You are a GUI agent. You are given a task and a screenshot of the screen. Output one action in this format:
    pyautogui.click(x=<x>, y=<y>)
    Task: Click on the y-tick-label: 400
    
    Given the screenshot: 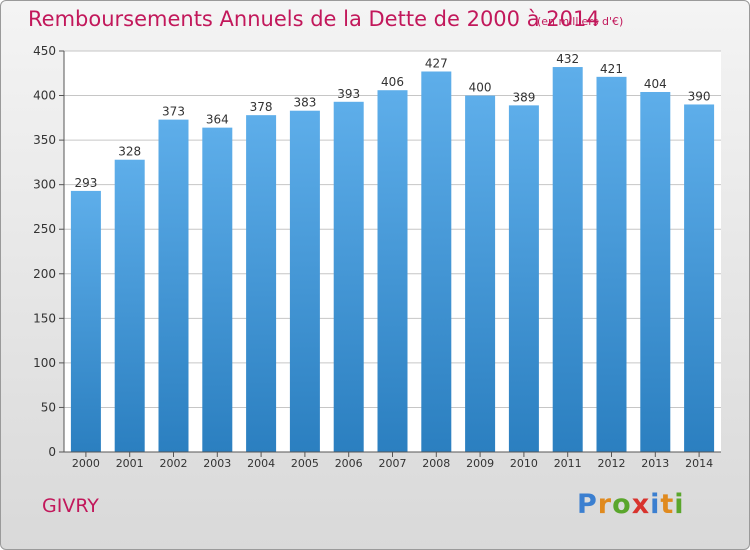 What is the action you would take?
    pyautogui.click(x=44, y=96)
    